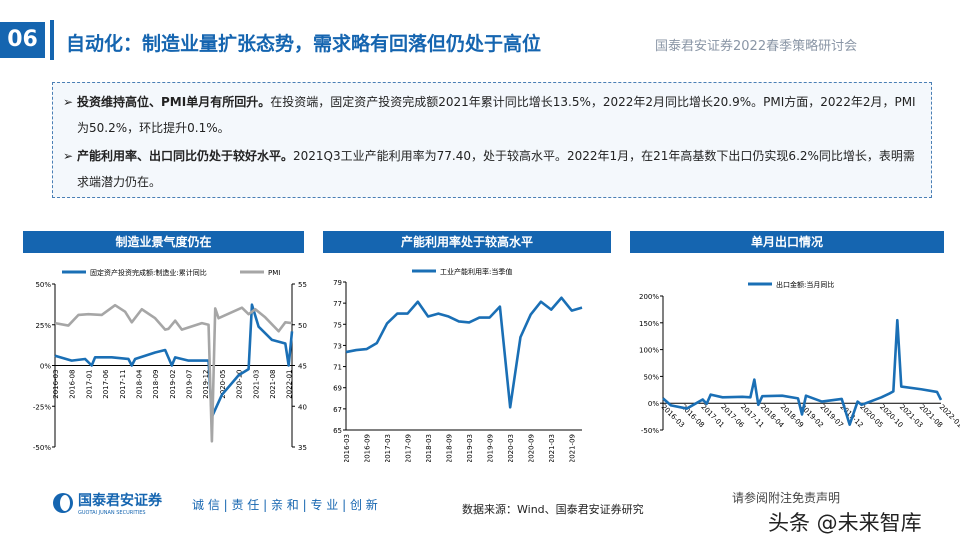 The image size is (960, 540). I want to click on x-tick-label: 2021-09, so click(573, 448).